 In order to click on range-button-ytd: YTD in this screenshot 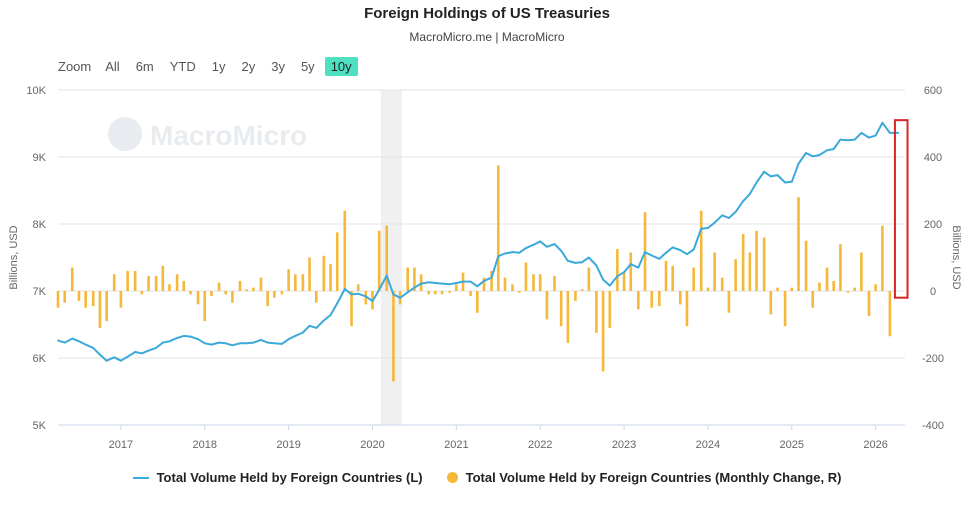, I will do `click(182, 66)`.